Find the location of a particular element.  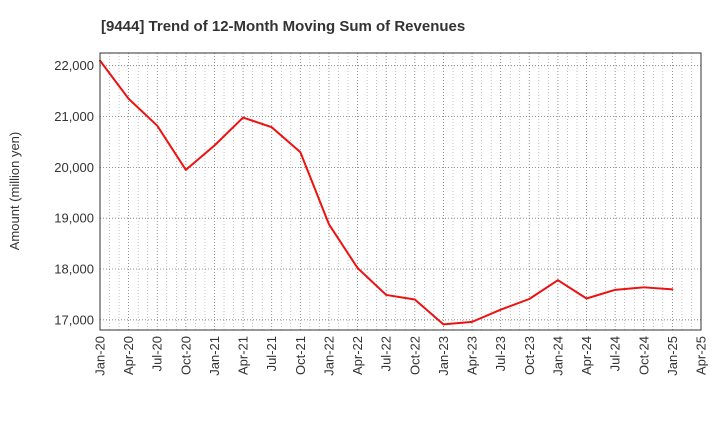

x-tick-label: Jul-22 is located at coordinates (386, 353).